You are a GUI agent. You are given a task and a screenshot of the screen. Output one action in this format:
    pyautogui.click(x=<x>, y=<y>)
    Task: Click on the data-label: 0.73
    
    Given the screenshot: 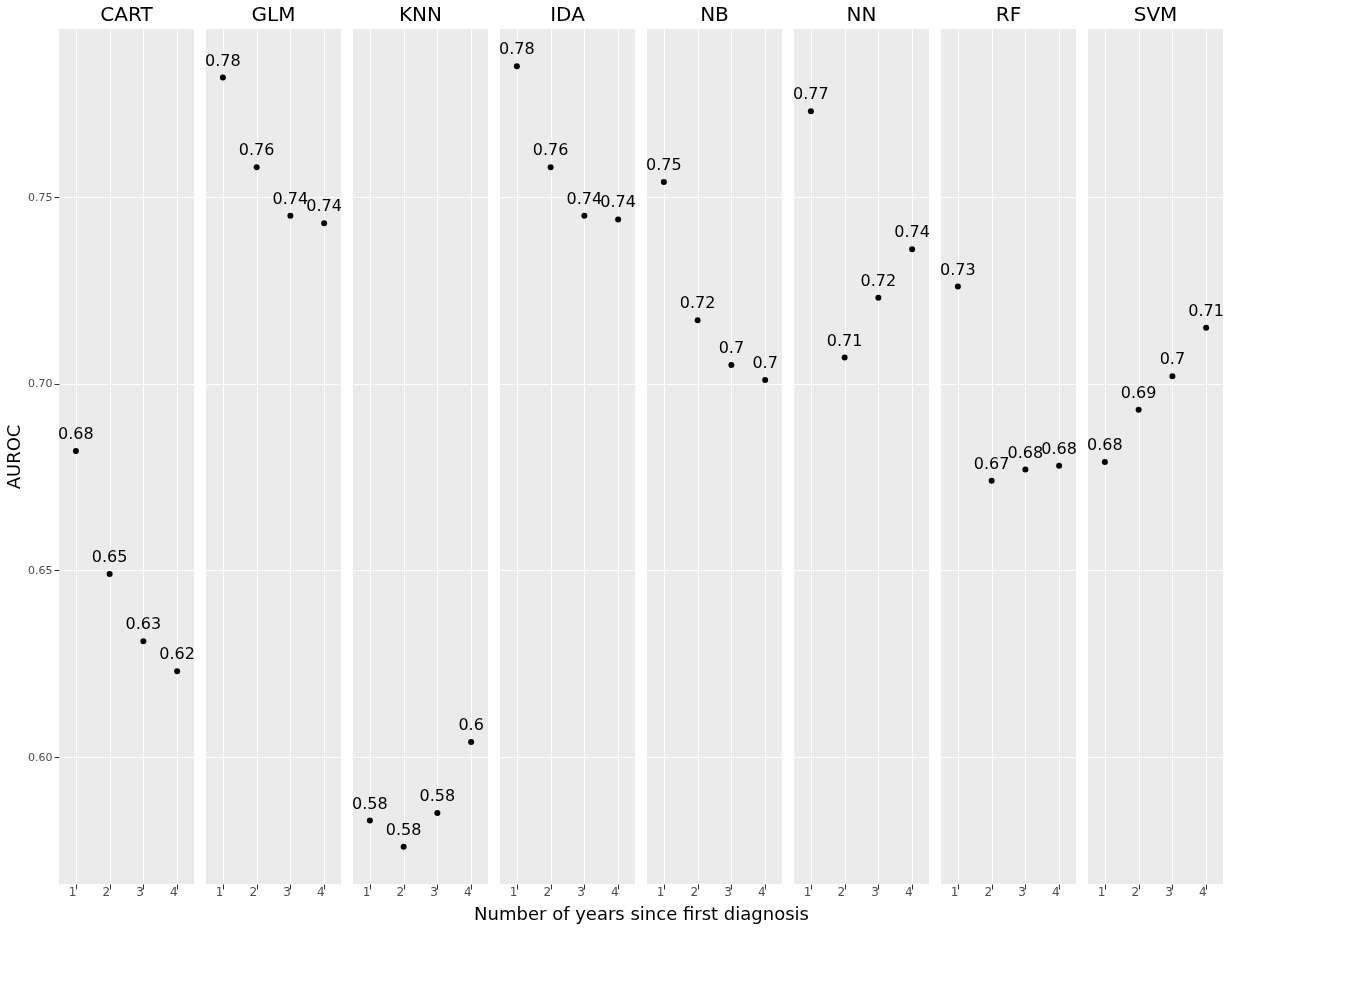 What is the action you would take?
    pyautogui.click(x=958, y=269)
    